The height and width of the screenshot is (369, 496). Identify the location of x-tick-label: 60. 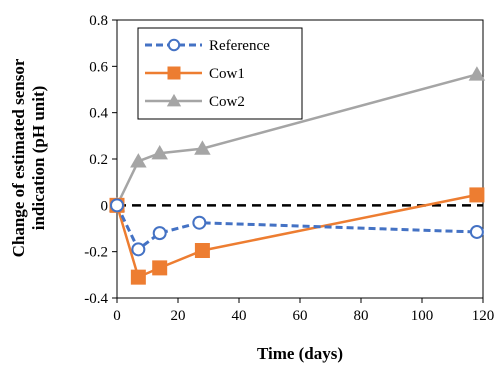
(300, 316).